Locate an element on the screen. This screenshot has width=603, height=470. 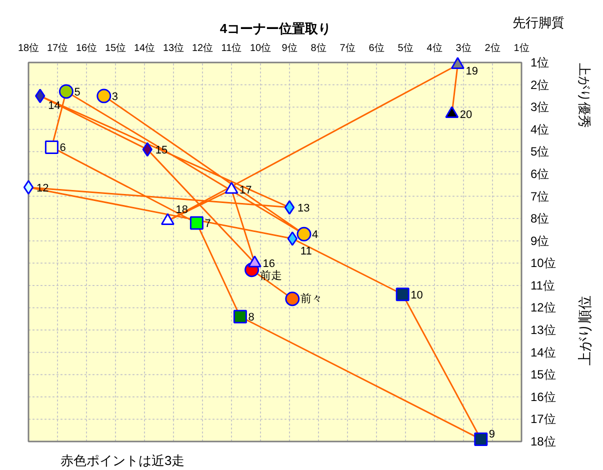
x-tick-label: 18位 is located at coordinates (29, 48).